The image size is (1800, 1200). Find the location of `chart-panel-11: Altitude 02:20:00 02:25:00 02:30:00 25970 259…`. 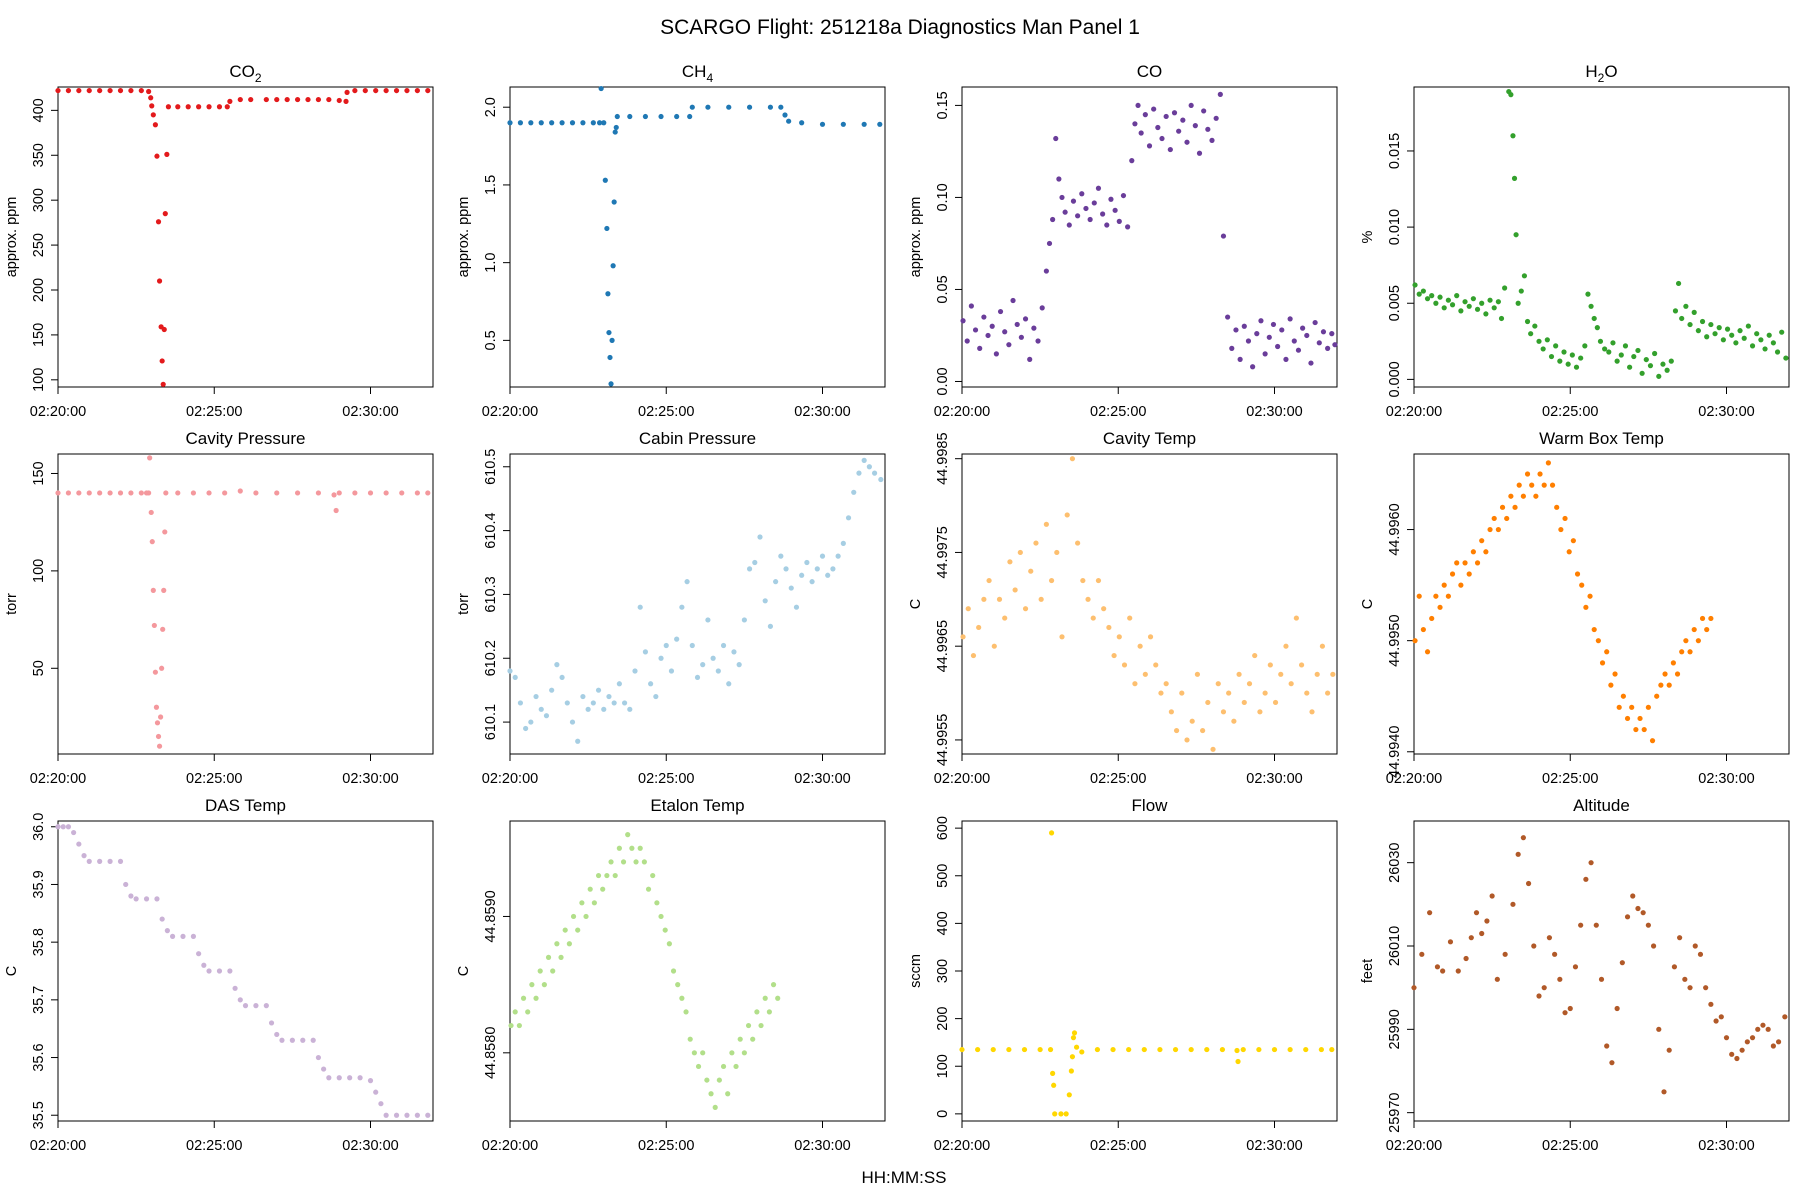

chart-panel-11: Altitude 02:20:00 02:25:00 02:30:00 25970 259… is located at coordinates (1575, 975).